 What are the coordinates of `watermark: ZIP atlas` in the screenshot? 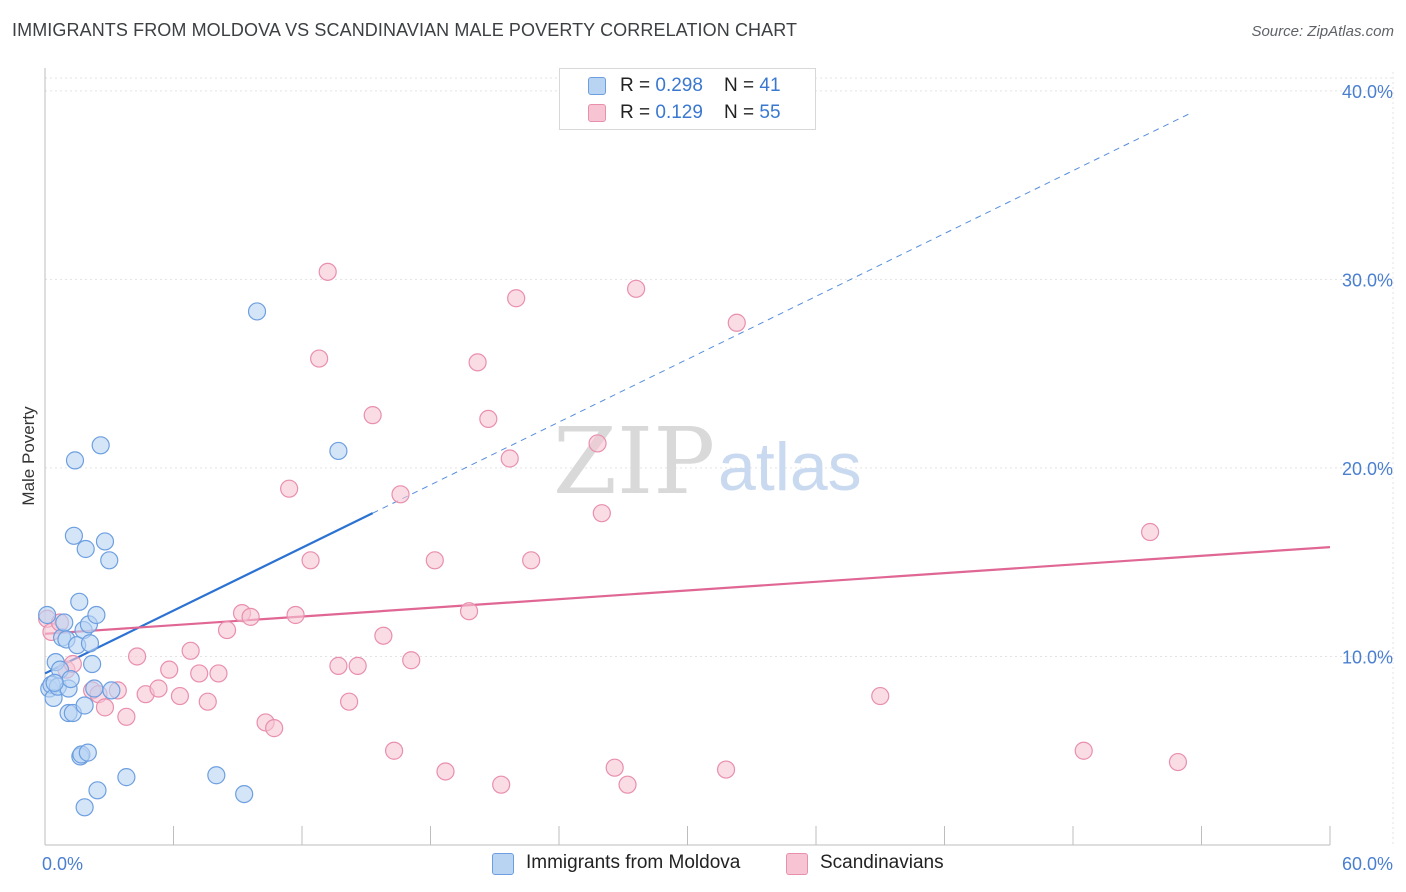 It's located at (707, 461).